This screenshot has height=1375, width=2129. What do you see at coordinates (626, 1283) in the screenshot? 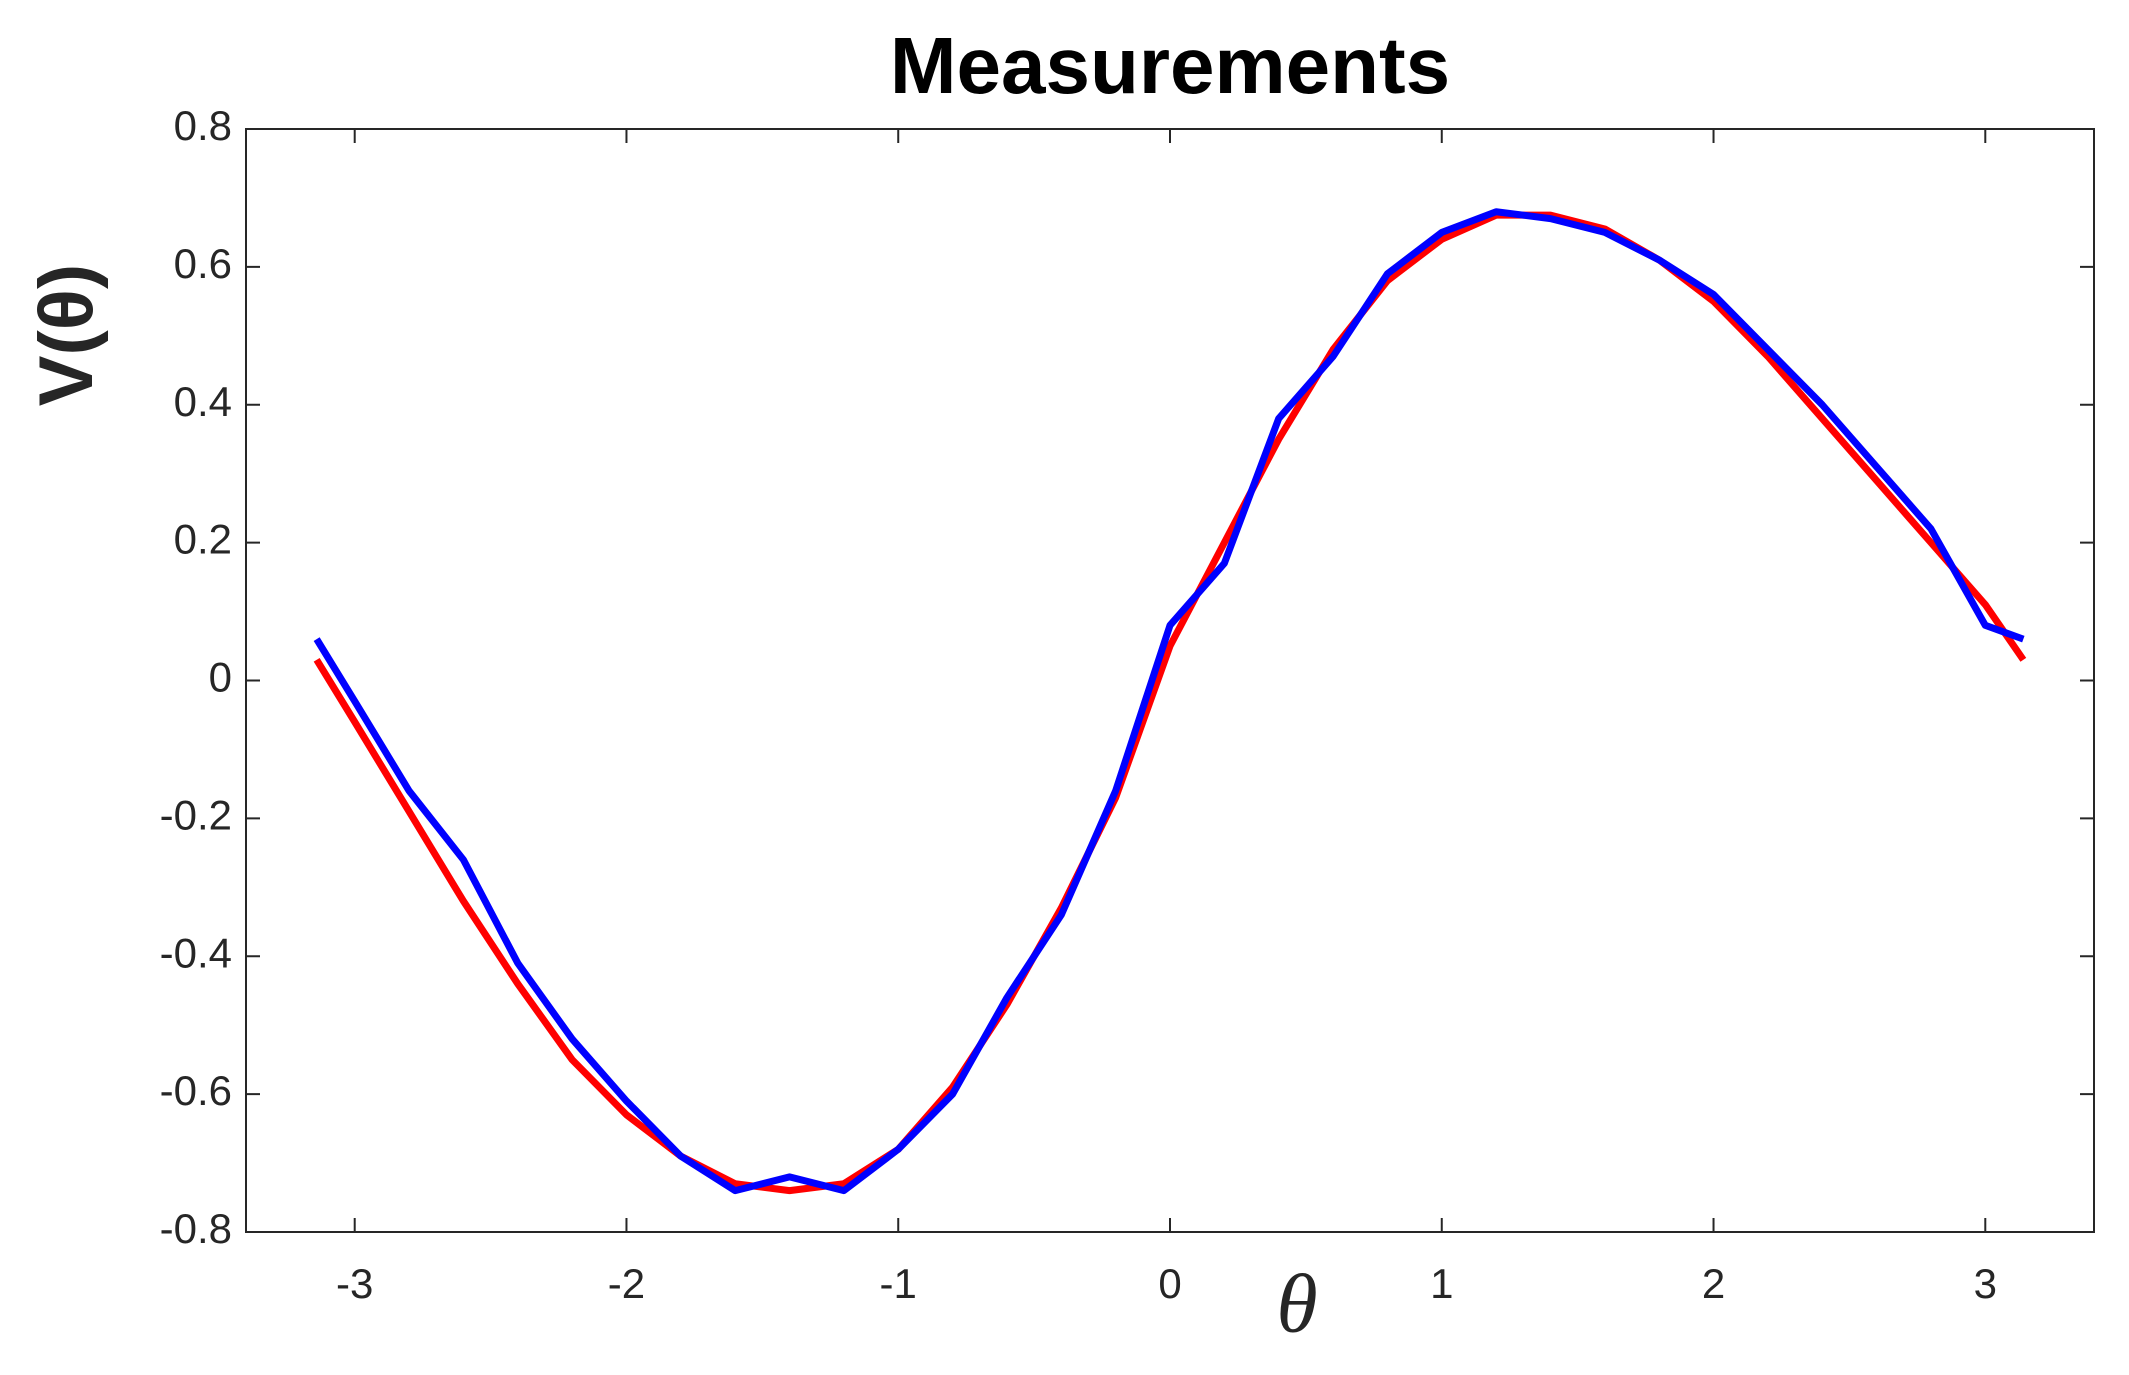
I see `x-tick-label: -2` at bounding box center [626, 1283].